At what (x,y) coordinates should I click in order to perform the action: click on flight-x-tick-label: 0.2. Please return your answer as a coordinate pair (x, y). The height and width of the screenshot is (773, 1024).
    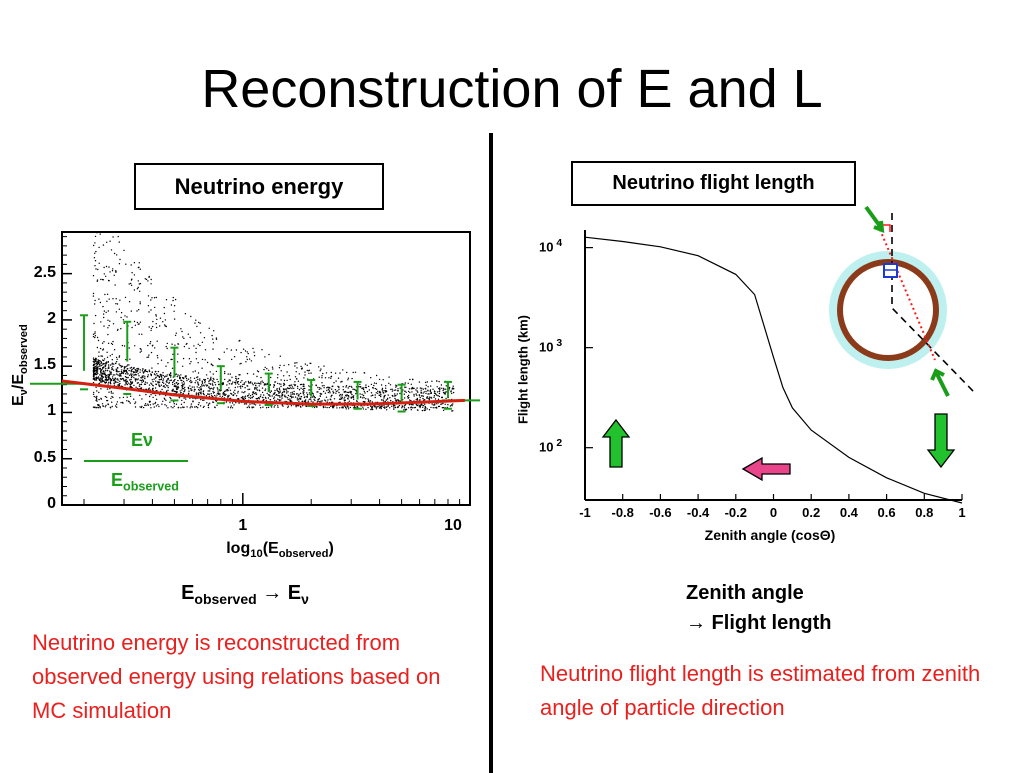
    Looking at the image, I should click on (811, 512).